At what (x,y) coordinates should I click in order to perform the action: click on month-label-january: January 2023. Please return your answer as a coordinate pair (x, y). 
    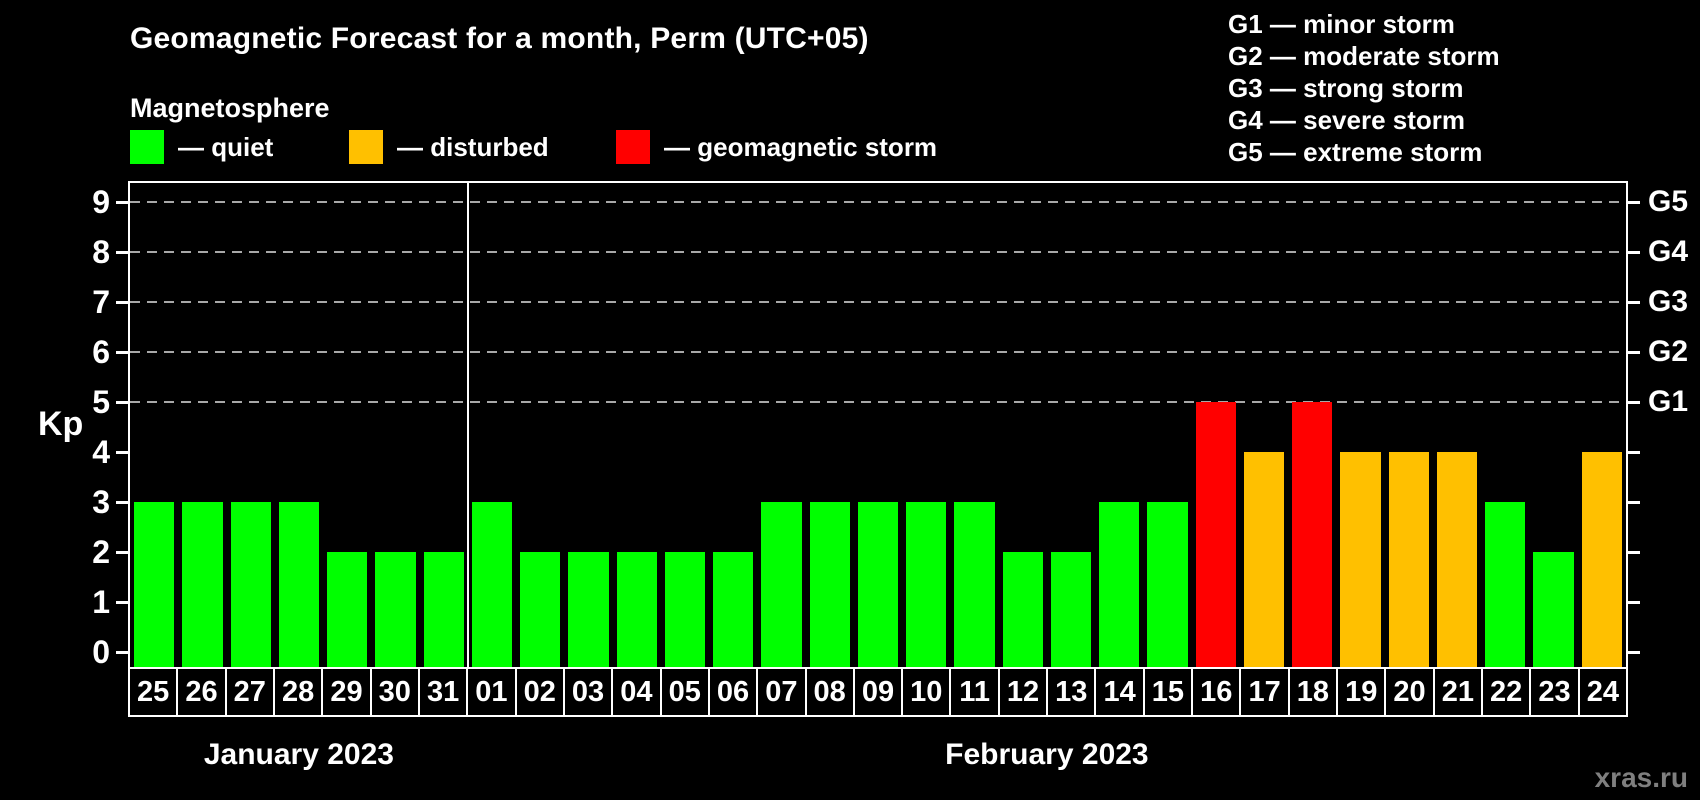
    Looking at the image, I should click on (298, 754).